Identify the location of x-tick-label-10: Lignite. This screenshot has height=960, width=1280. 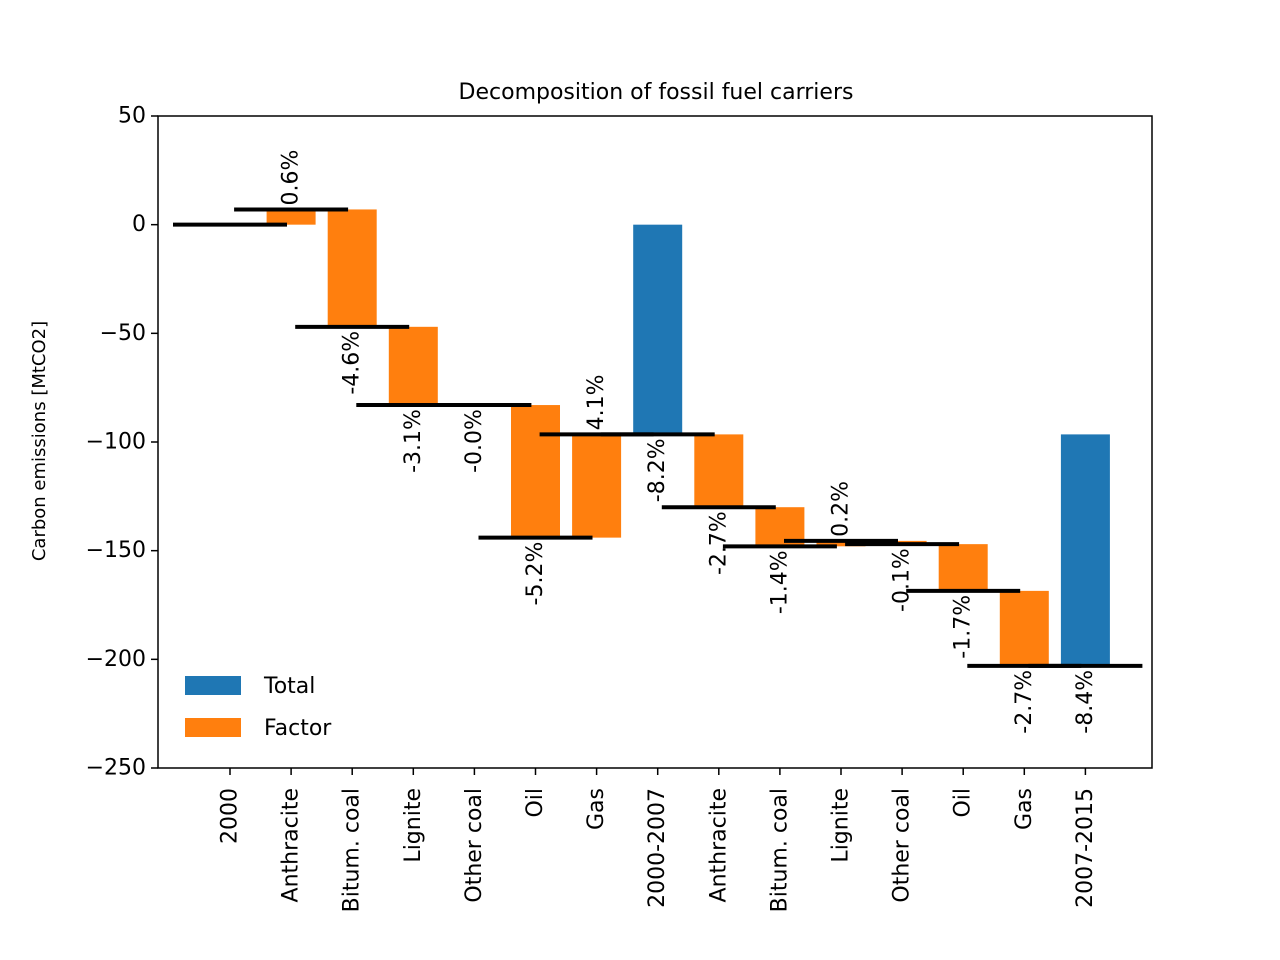
(841, 825).